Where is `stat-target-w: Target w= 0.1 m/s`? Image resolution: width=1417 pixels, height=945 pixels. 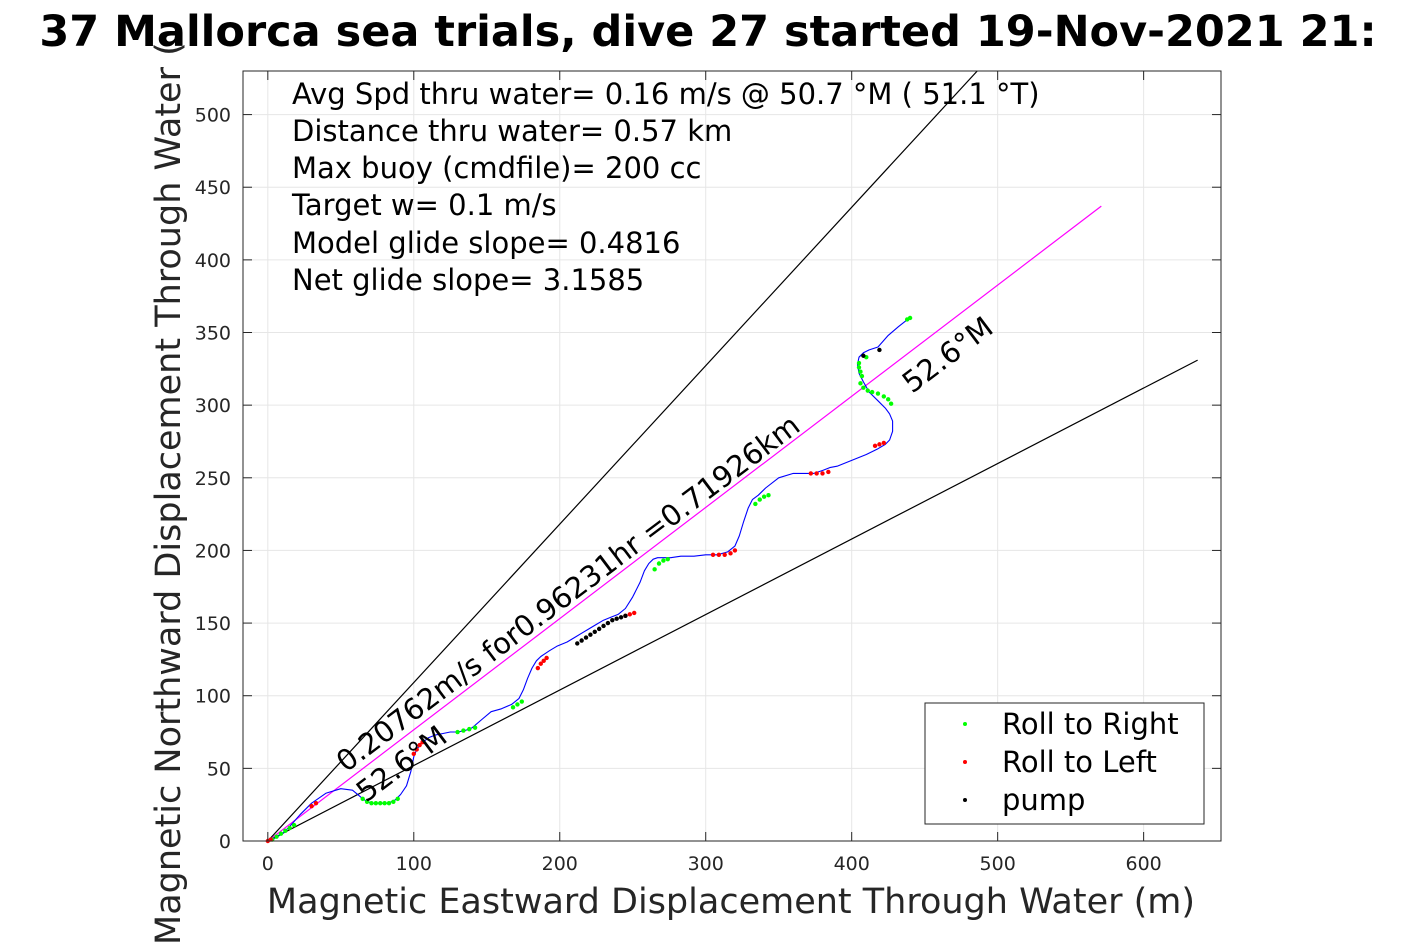
stat-target-w: Target w= 0.1 m/s is located at coordinates (424, 205).